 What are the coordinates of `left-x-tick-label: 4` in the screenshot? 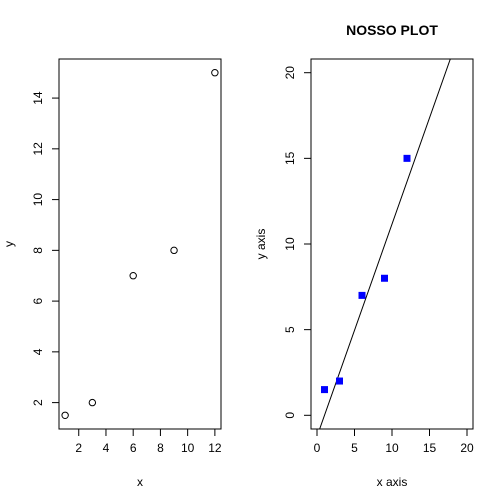 It's located at (106, 448).